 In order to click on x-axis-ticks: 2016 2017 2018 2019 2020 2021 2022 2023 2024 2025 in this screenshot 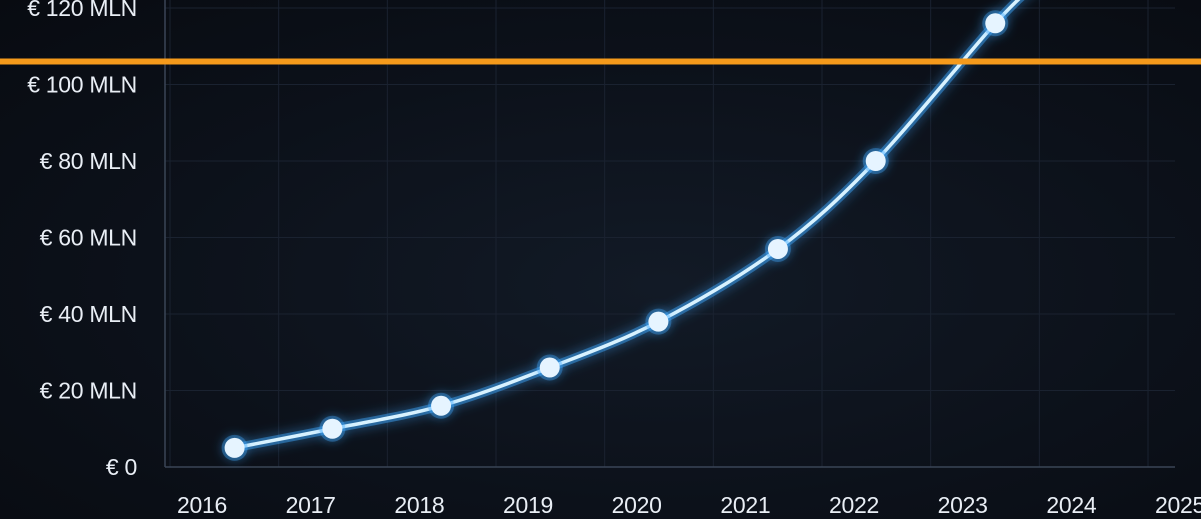, I will do `click(689, 505)`.